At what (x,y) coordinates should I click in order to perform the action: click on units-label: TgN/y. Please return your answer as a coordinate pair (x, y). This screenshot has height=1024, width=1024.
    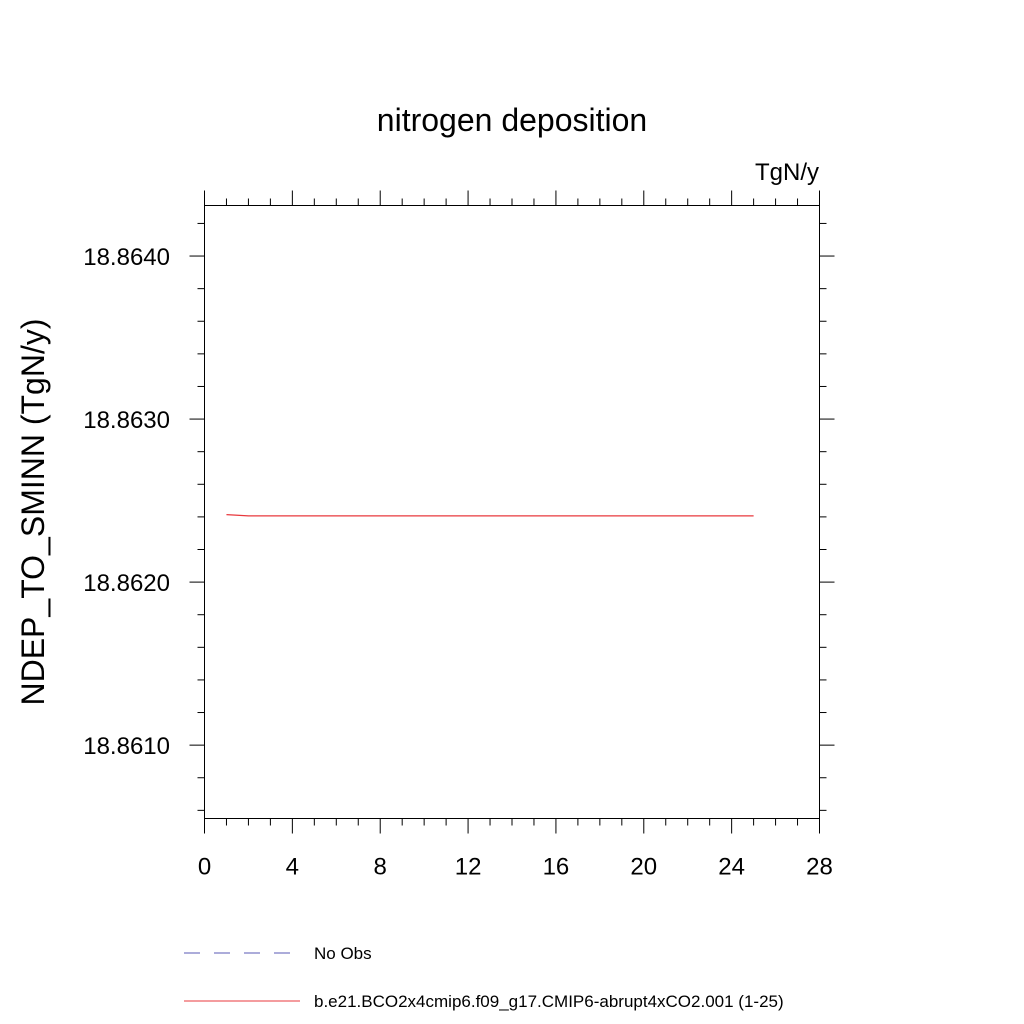
    Looking at the image, I should click on (787, 172).